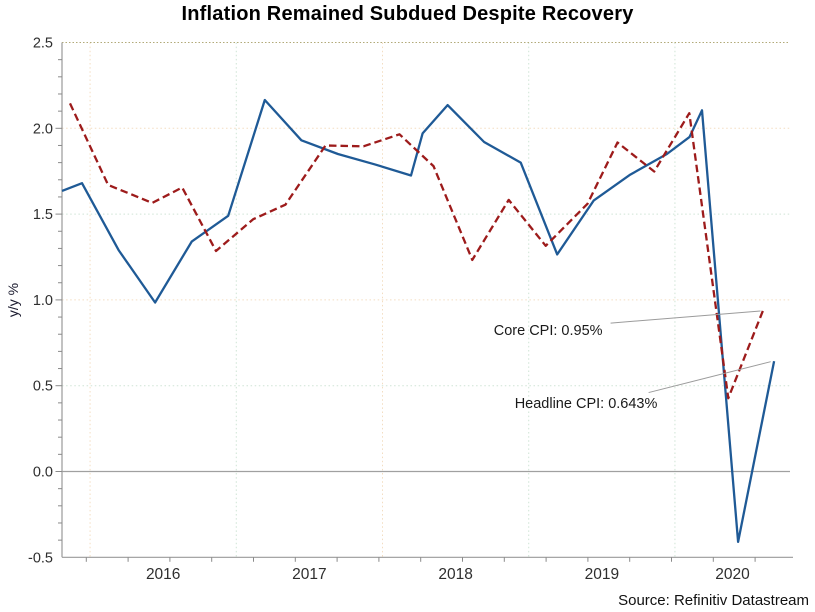 Image resolution: width=815 pixels, height=612 pixels. What do you see at coordinates (732, 574) in the screenshot?
I see `x-year-label: 2020` at bounding box center [732, 574].